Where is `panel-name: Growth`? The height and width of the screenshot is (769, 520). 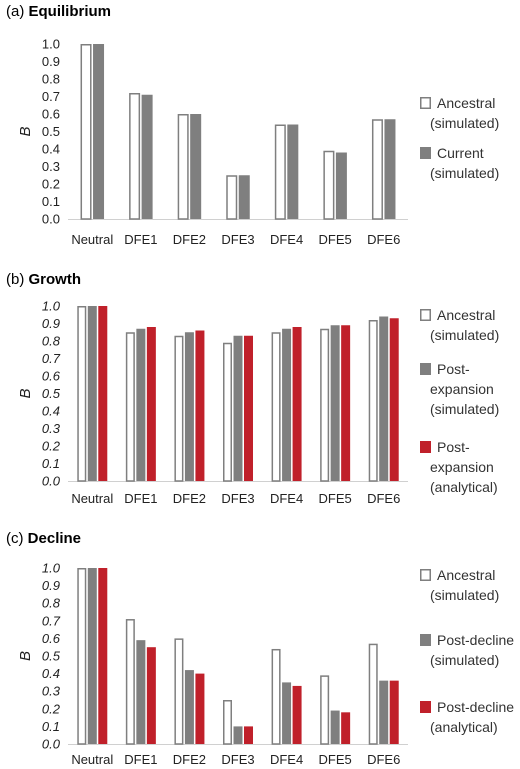 panel-name: Growth is located at coordinates (55, 279).